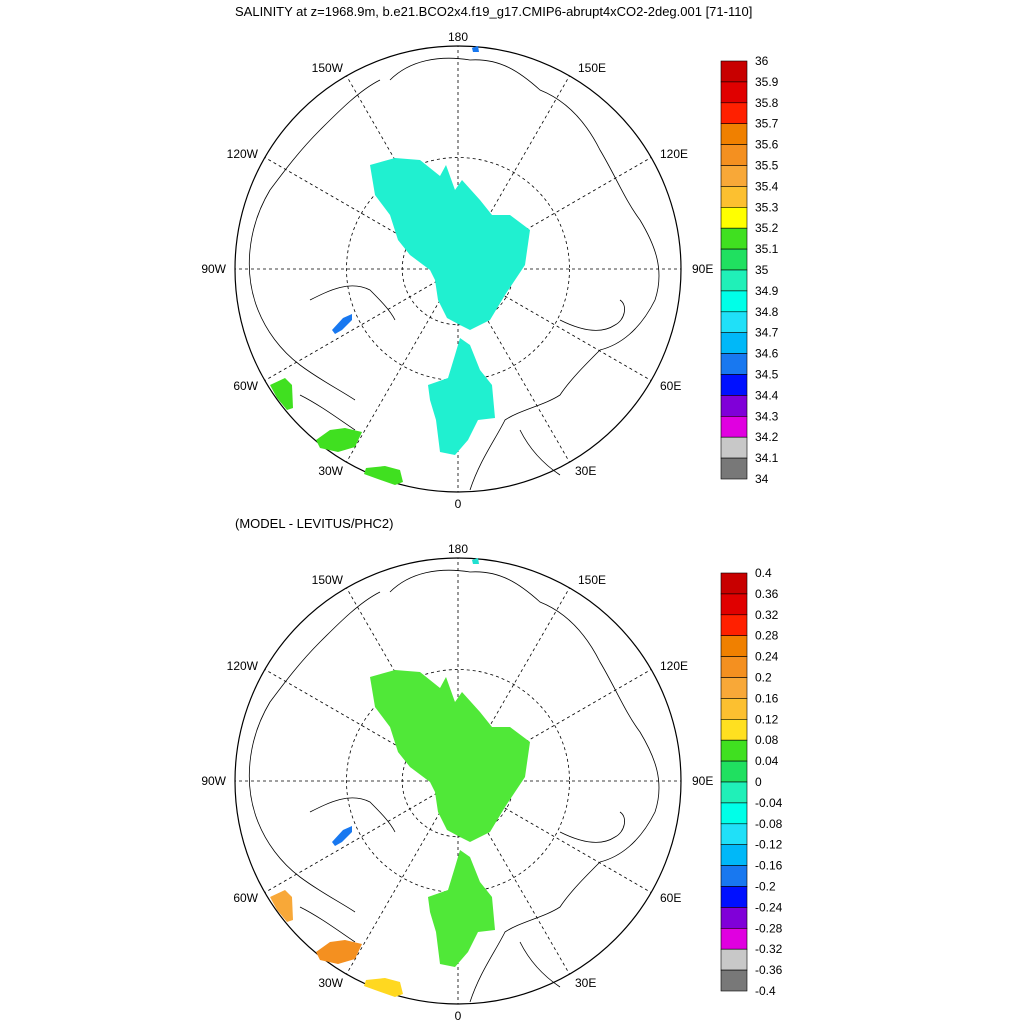 This screenshot has height=1024, width=1024. Describe the element at coordinates (767, 615) in the screenshot. I see `colorbar-label: 0.32` at that location.